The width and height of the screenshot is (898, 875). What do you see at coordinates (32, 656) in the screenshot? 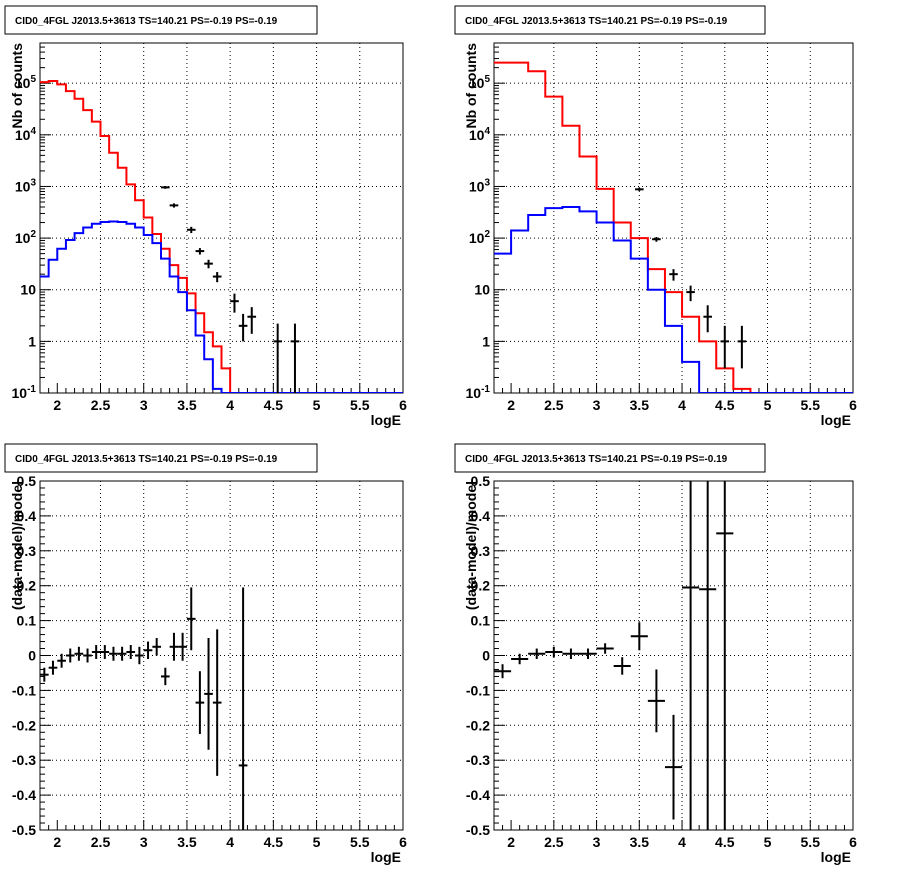
I see `y-tick-label: 0` at bounding box center [32, 656].